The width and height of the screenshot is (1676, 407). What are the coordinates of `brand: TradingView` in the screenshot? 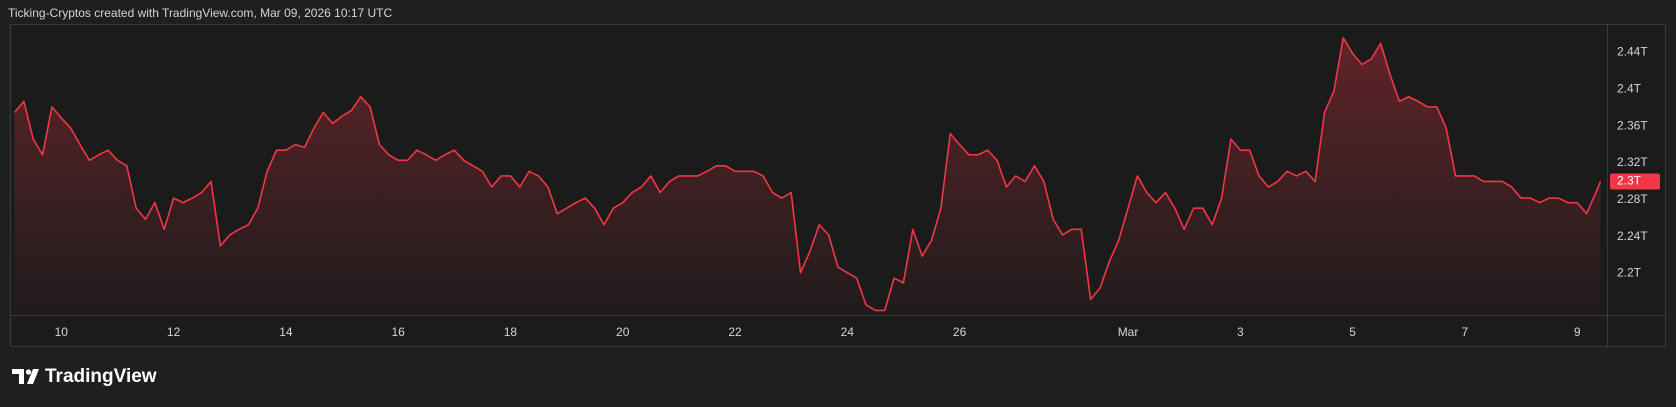 It's located at (101, 376).